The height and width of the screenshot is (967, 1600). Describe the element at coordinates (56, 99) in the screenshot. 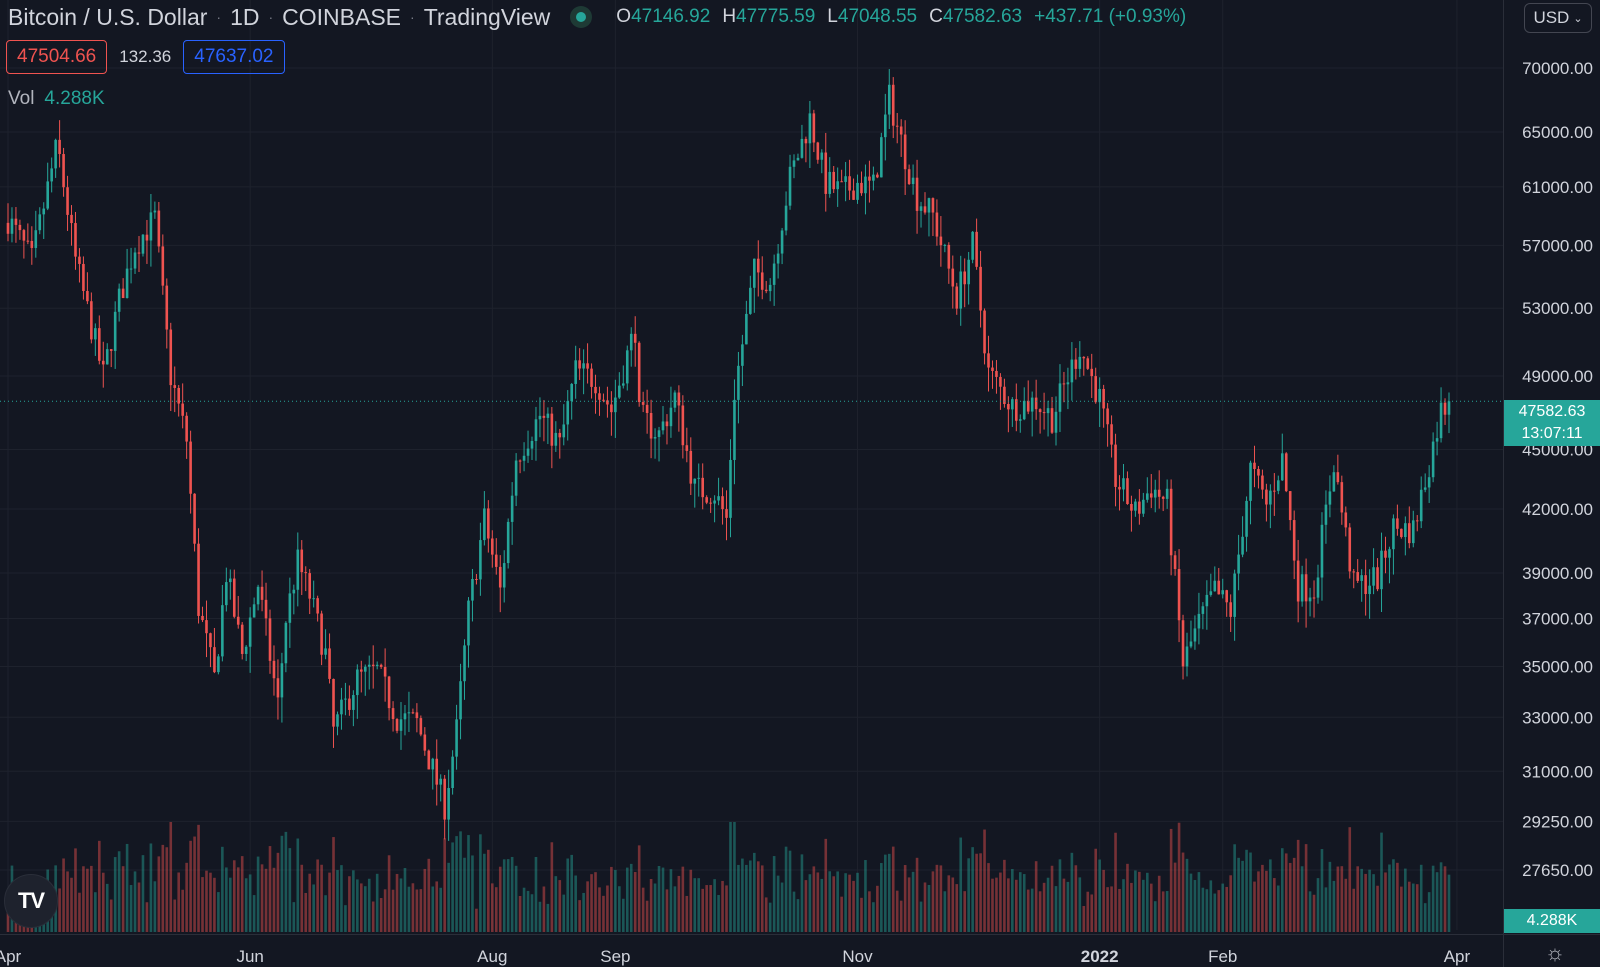

I see `volume-legend: Vol 4.288K` at that location.